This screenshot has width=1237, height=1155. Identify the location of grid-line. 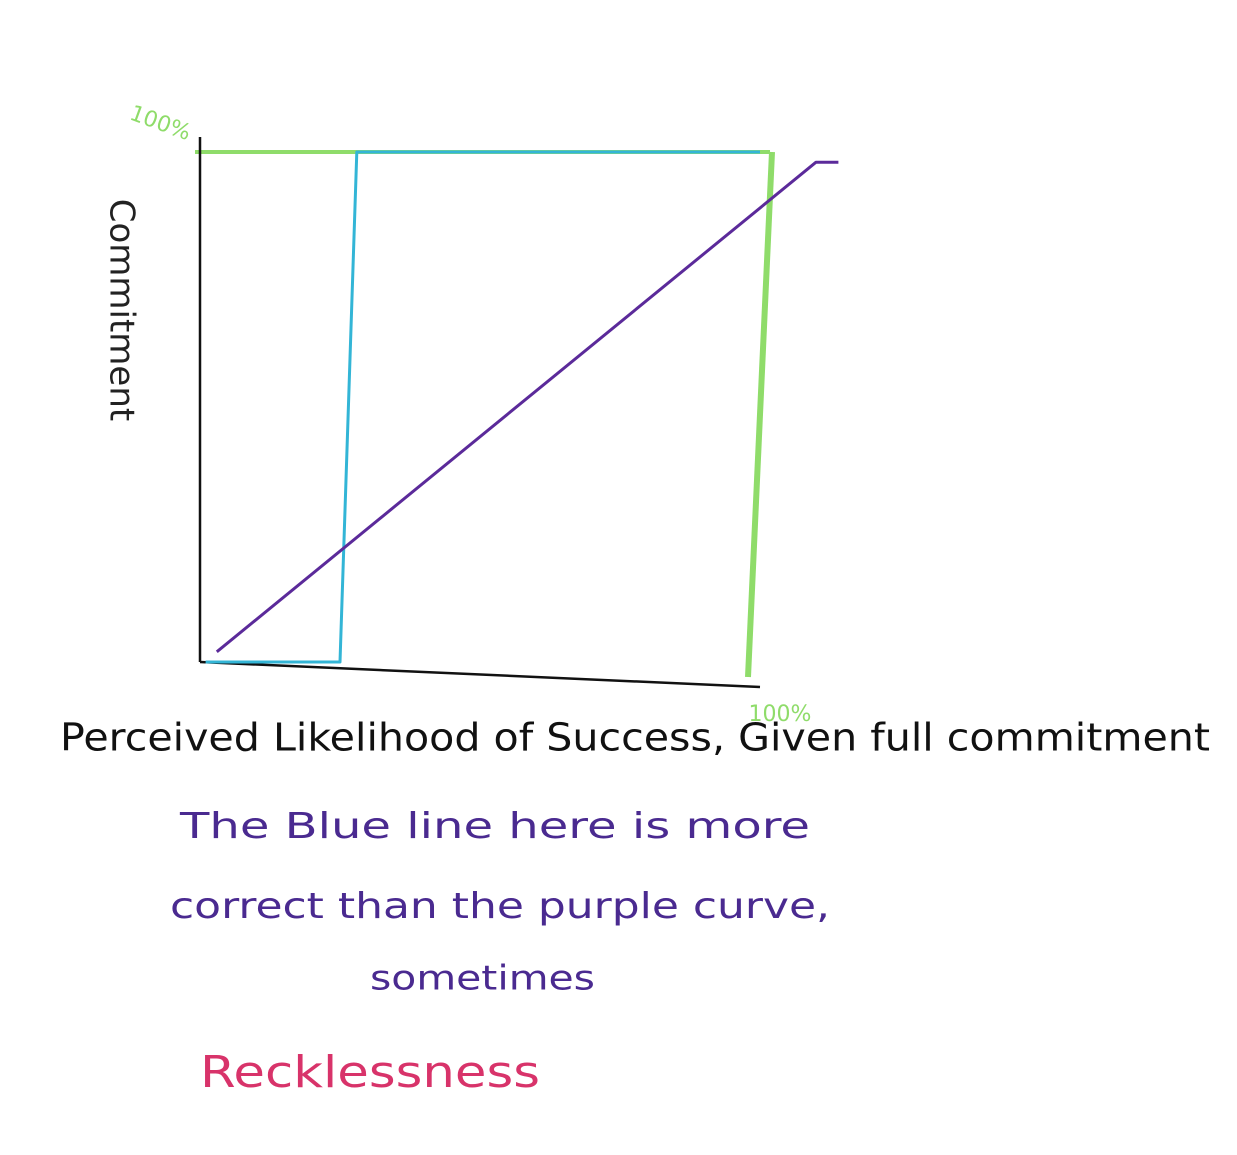
(760, 414).